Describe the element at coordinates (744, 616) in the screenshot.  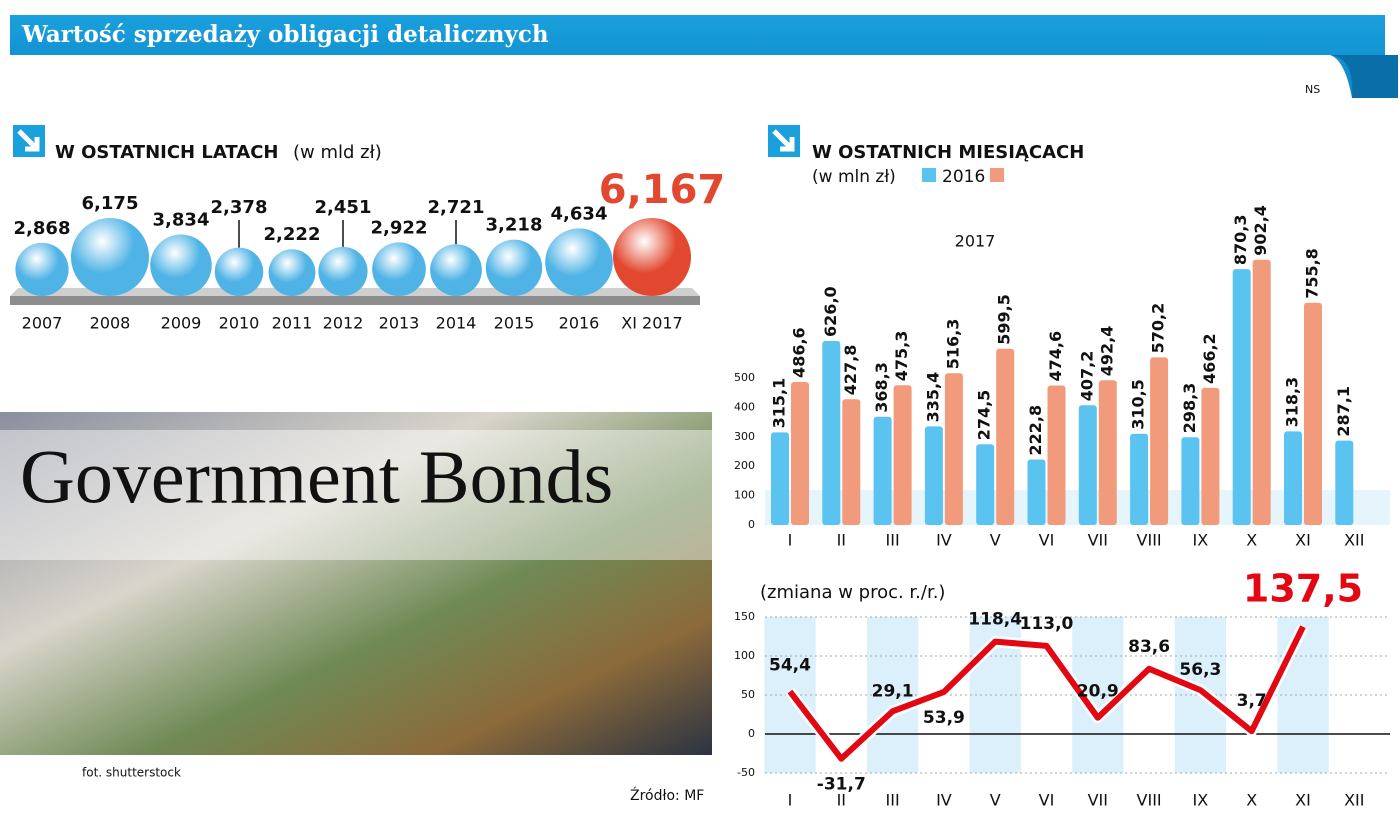
I see `y-tick-label: 150` at that location.